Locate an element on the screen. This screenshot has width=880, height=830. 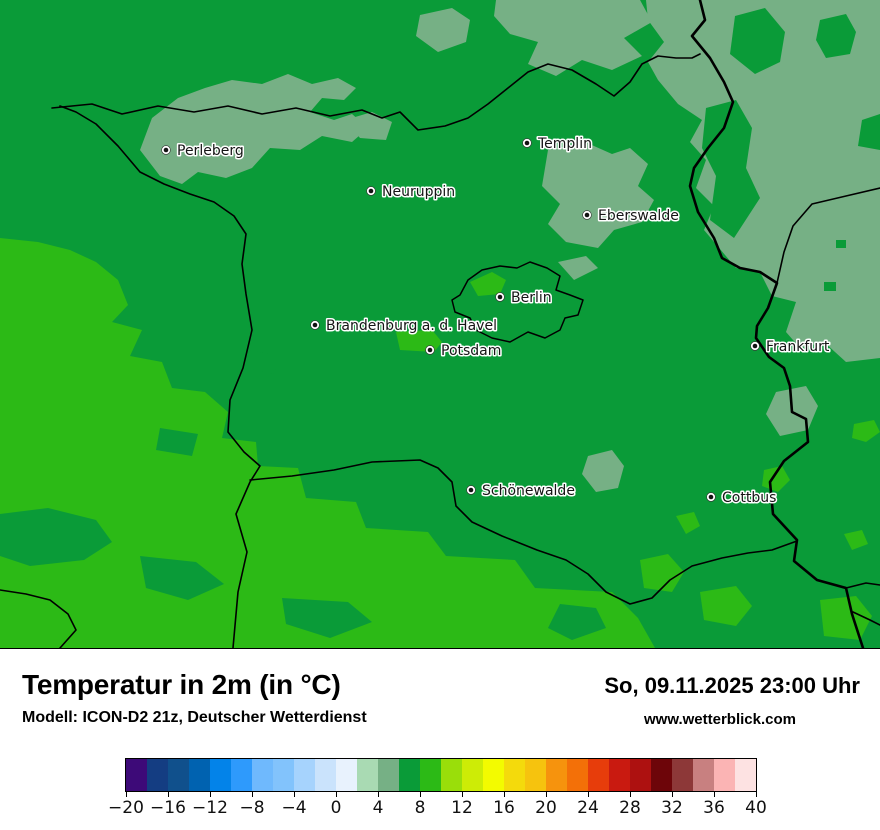
cool-region-north-band is located at coordinates (254, 129).